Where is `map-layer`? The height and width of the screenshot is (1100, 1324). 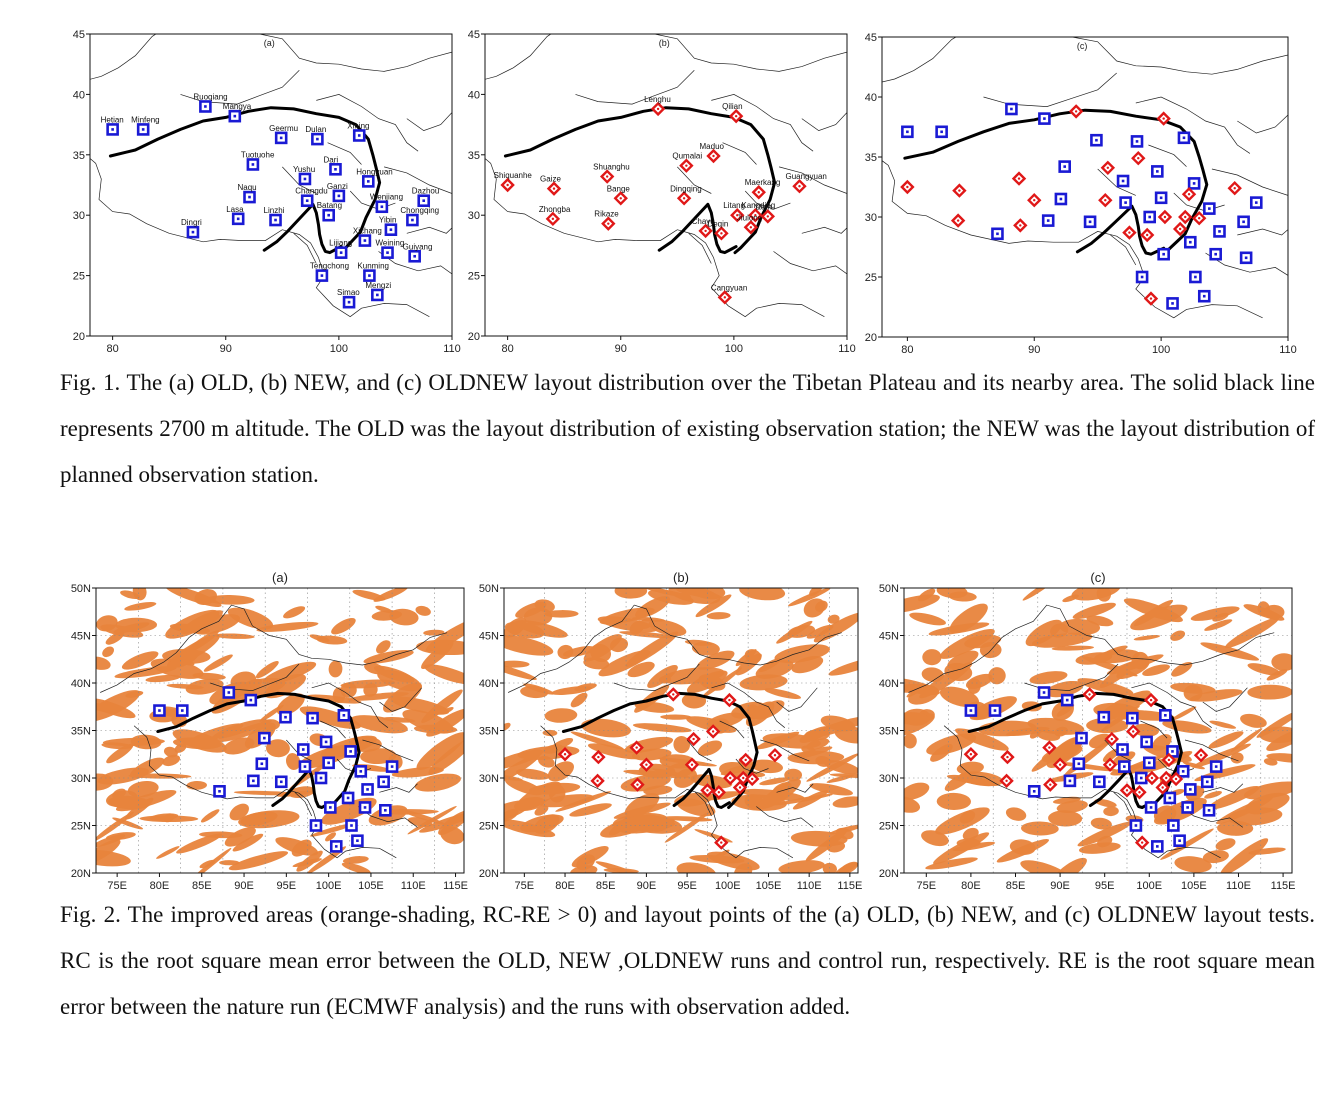 map-layer is located at coordinates (1085, 178).